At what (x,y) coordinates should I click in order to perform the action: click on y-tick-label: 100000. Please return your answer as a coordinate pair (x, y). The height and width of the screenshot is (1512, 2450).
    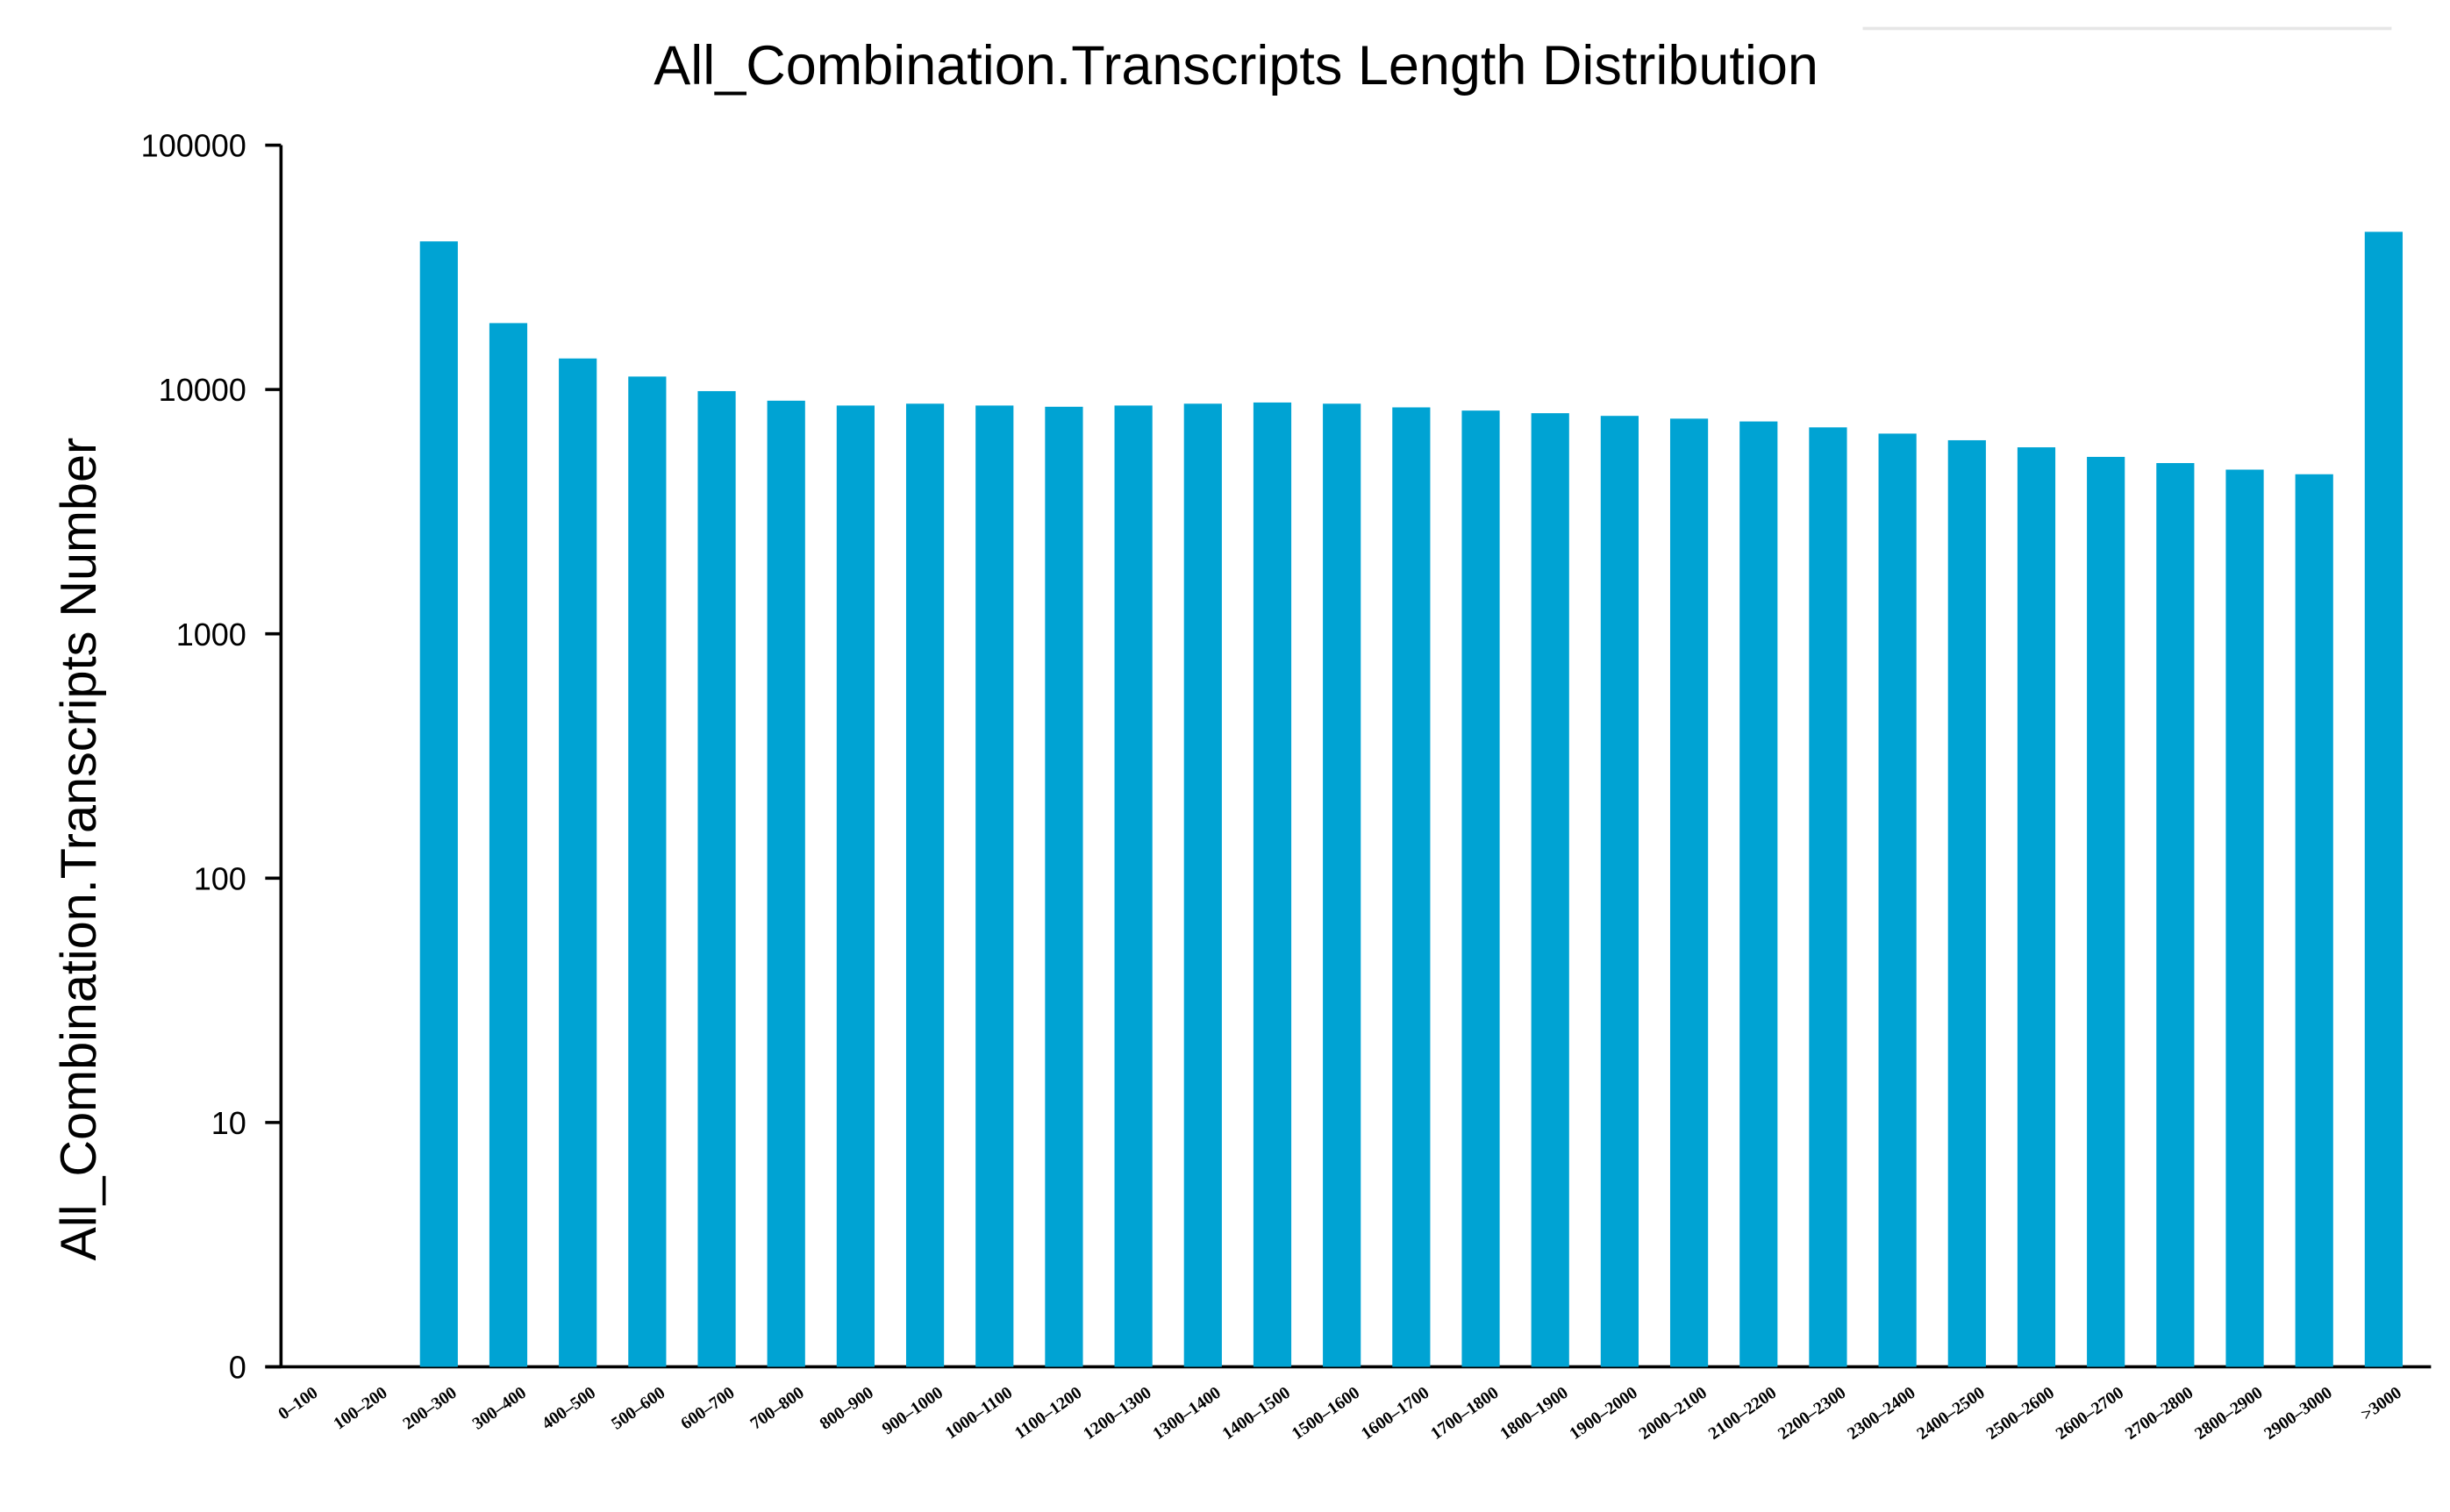
    Looking at the image, I should click on (193, 146).